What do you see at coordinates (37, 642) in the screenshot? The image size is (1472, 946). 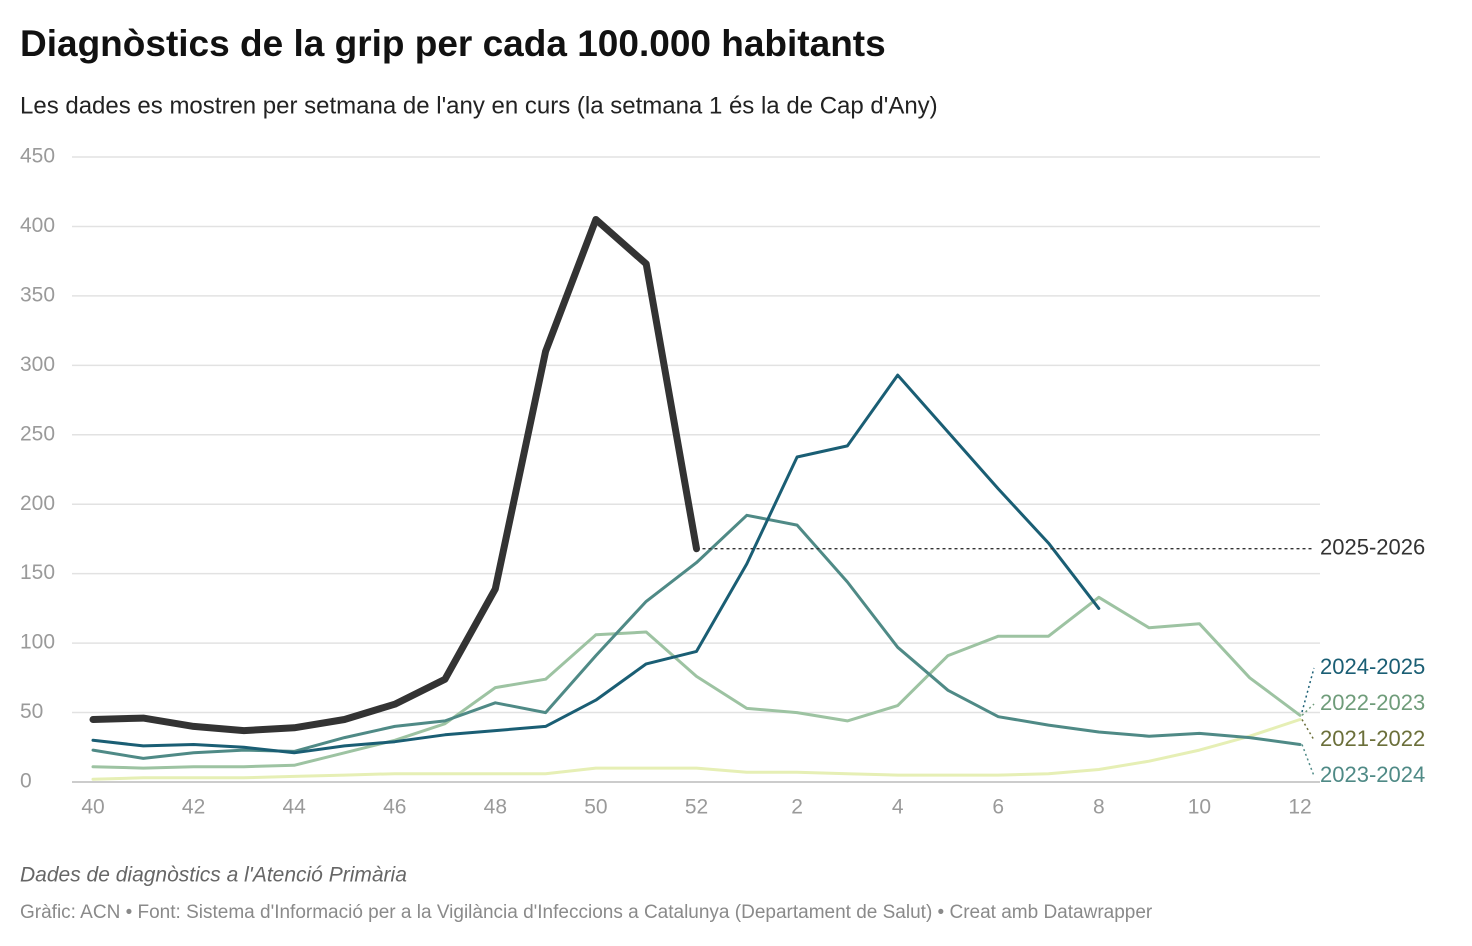 I see `y-tick-label: 100` at bounding box center [37, 642].